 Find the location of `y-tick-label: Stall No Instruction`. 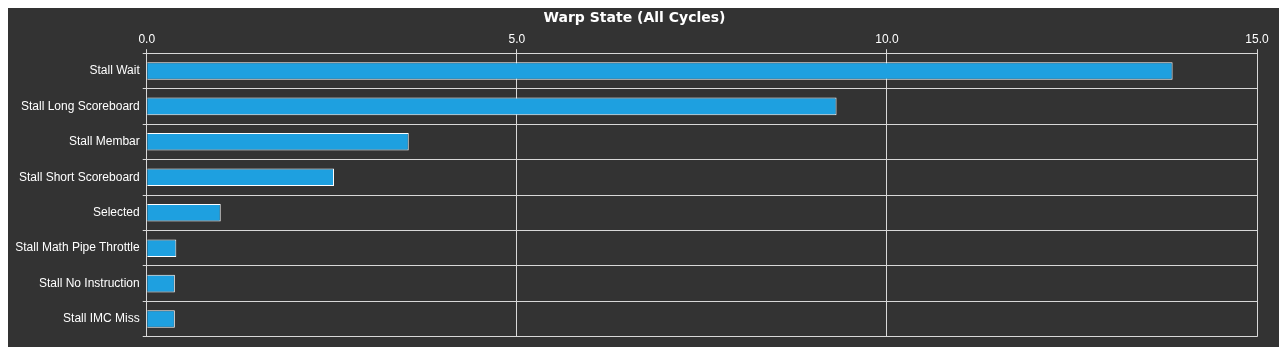

y-tick-label: Stall No Instruction is located at coordinates (89, 282).